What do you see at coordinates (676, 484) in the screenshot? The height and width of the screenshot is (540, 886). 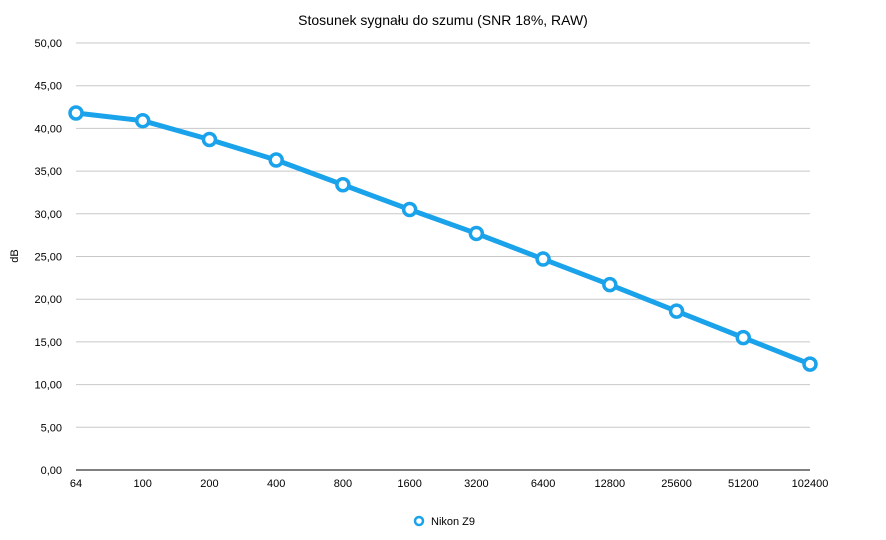 I see `x-tick-label: 25600` at bounding box center [676, 484].